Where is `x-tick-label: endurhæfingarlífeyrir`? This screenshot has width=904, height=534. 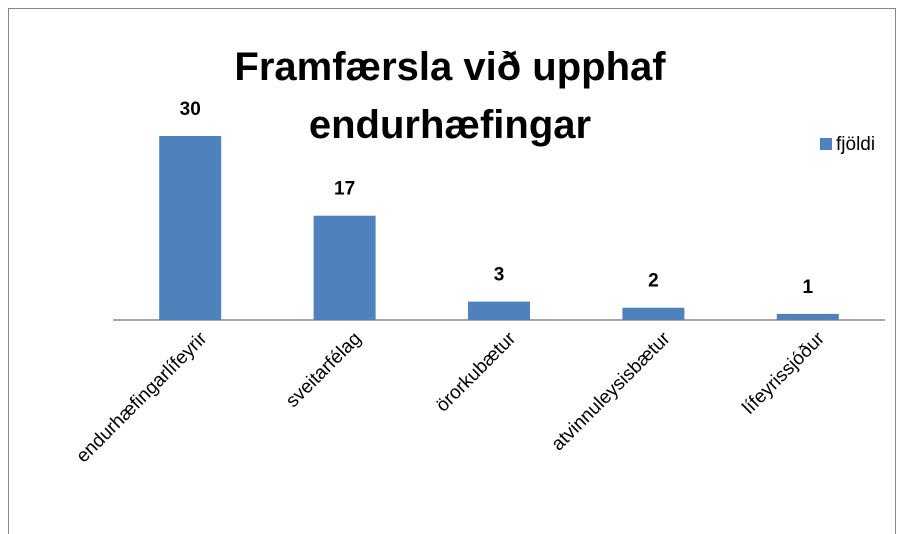
x-tick-label: endurhæfingarlífeyrir is located at coordinates (141, 397).